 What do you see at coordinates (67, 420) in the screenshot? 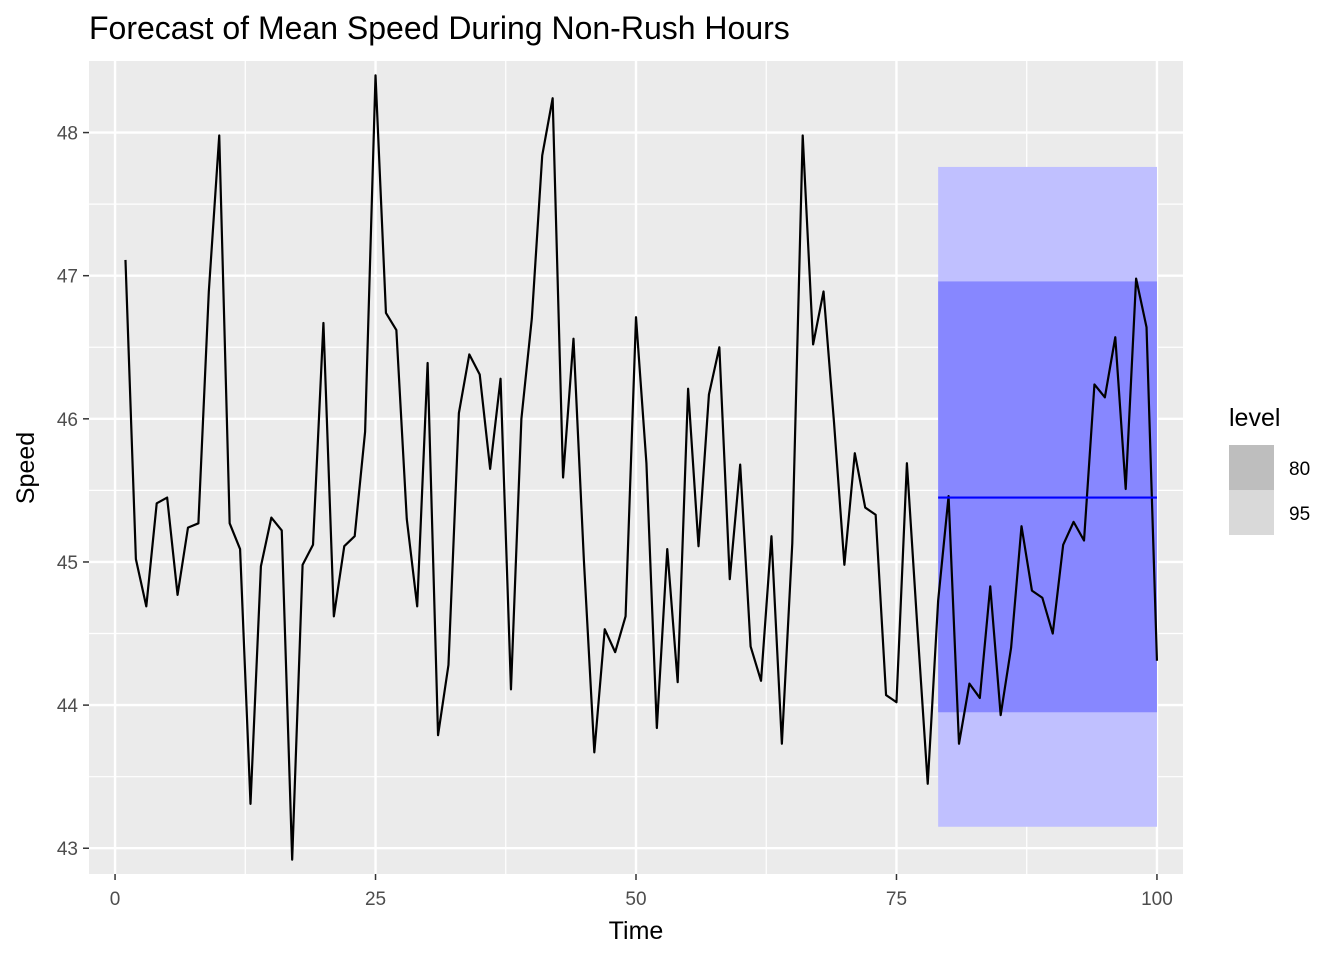
I see `y-tick-label: 46` at bounding box center [67, 420].